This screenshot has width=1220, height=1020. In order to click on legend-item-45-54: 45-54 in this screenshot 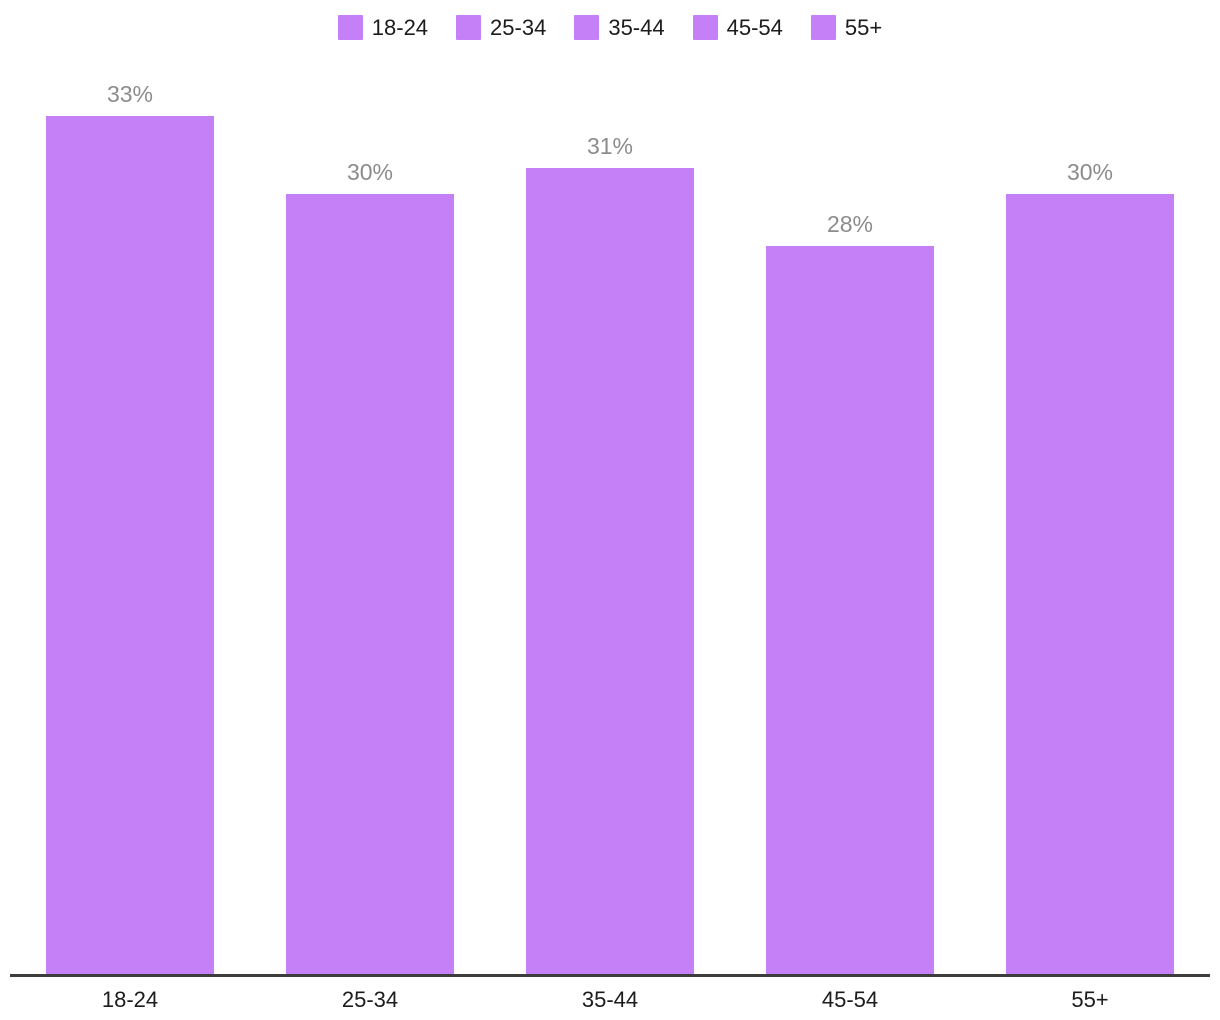, I will do `click(737, 27)`.